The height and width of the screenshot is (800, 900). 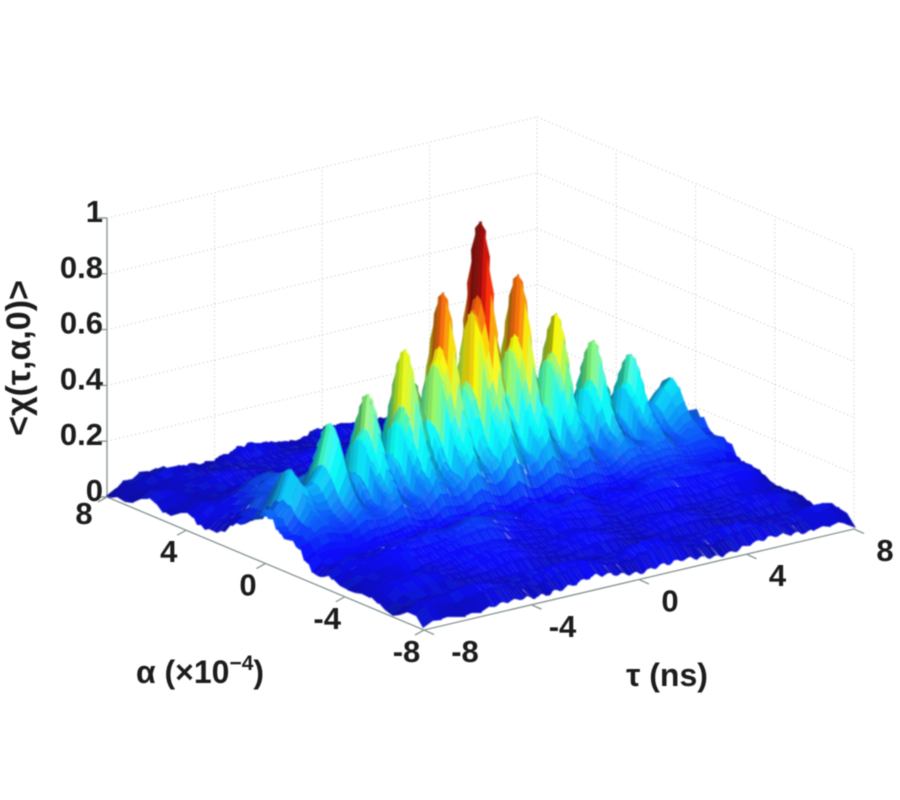 What do you see at coordinates (82, 378) in the screenshot?
I see `svg-text: 0.4` at bounding box center [82, 378].